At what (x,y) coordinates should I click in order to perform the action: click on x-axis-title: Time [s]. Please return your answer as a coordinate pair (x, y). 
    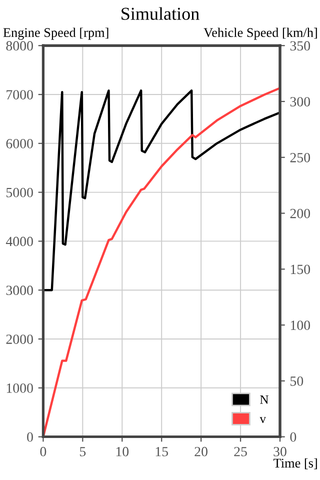
    Looking at the image, I should click on (295, 464).